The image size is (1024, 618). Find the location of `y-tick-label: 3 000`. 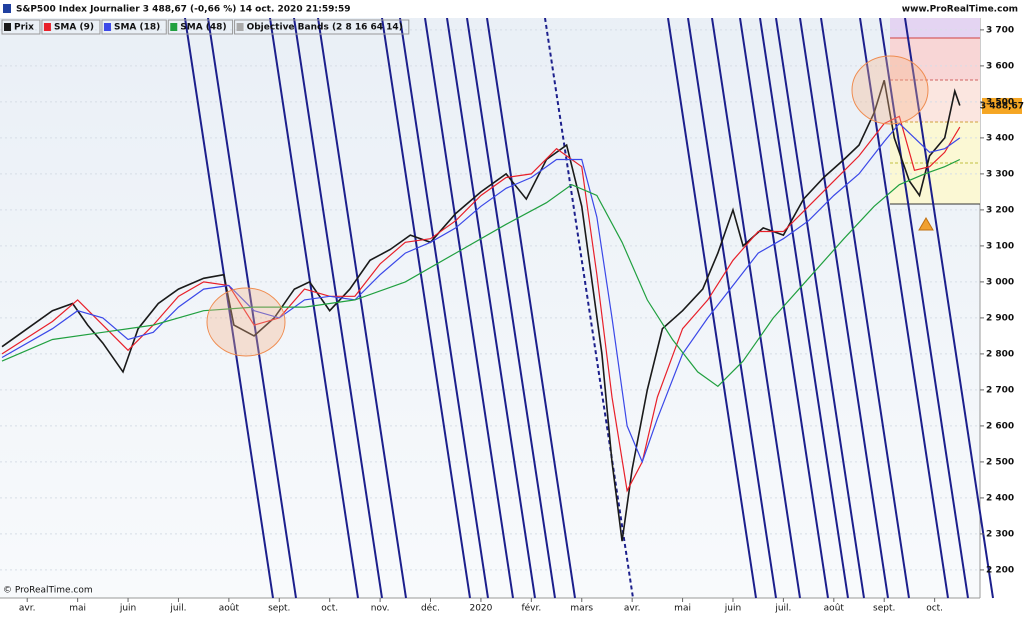

y-tick-label: 3 000 is located at coordinates (1000, 282).